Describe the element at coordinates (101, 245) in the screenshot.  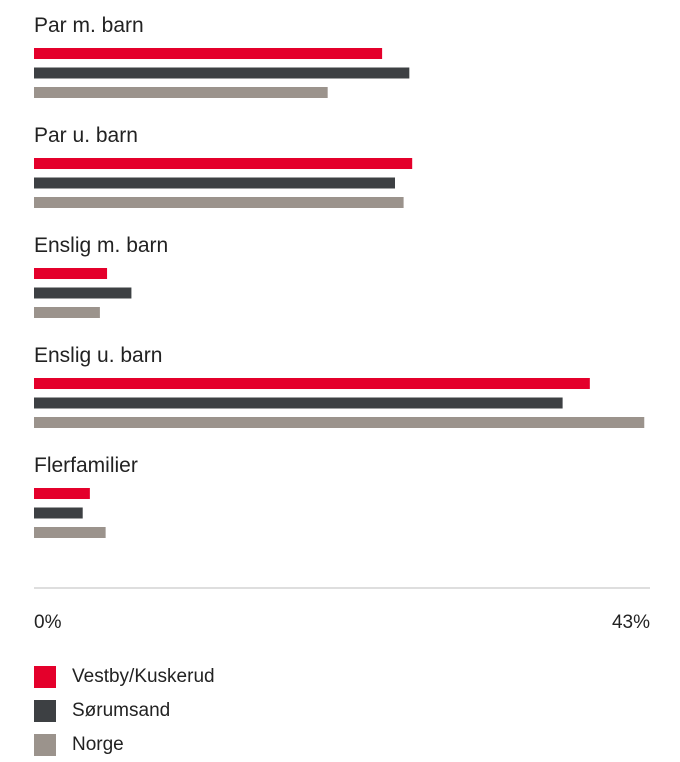
I see `category-label: Enslig m. barn` at that location.